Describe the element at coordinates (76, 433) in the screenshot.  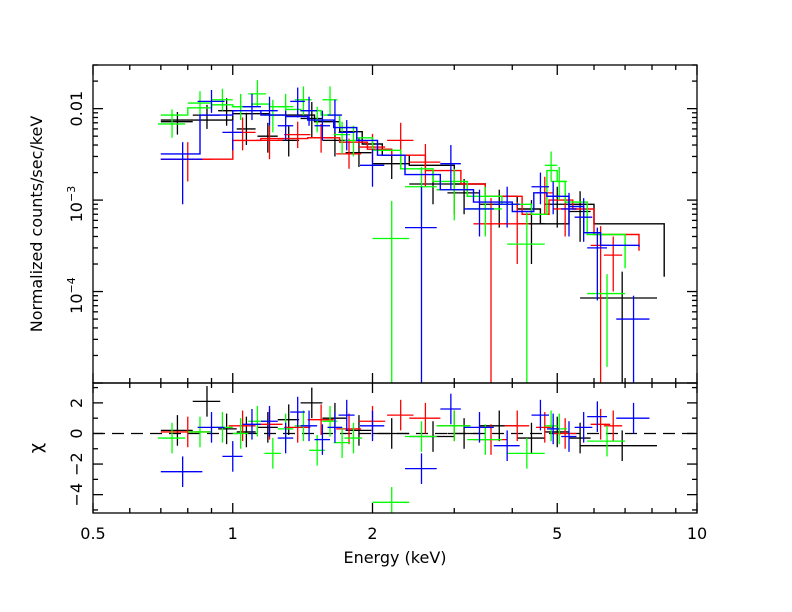
I see `residual-y-tick-label: 0` at that location.